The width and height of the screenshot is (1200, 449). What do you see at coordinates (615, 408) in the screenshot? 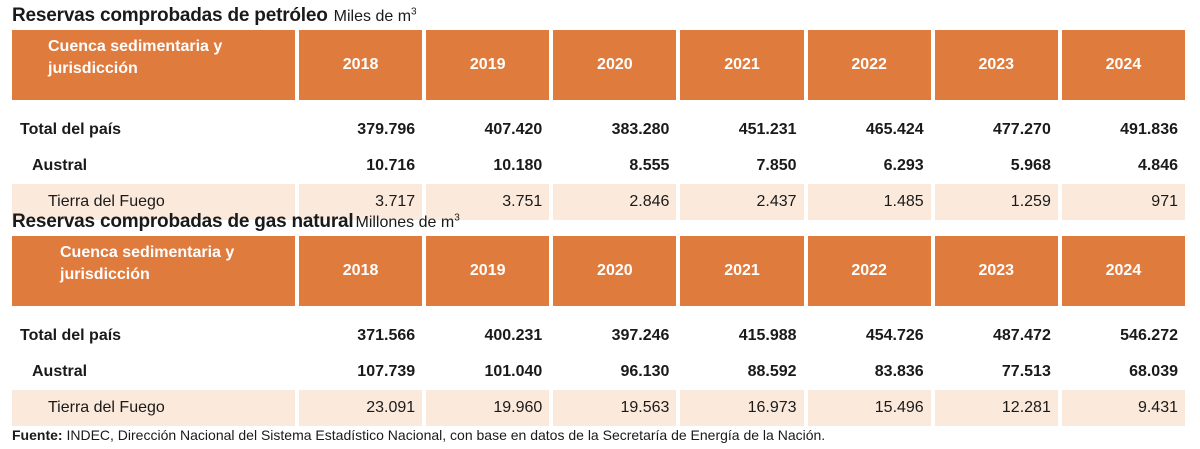
I see `cell-value: 19.563` at bounding box center [615, 408].